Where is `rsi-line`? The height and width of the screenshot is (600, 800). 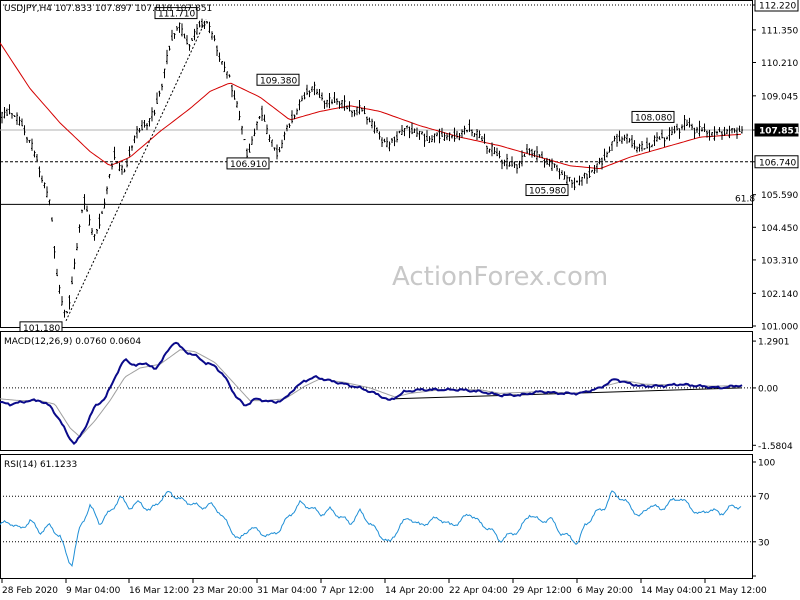
rsi-line is located at coordinates (371, 529).